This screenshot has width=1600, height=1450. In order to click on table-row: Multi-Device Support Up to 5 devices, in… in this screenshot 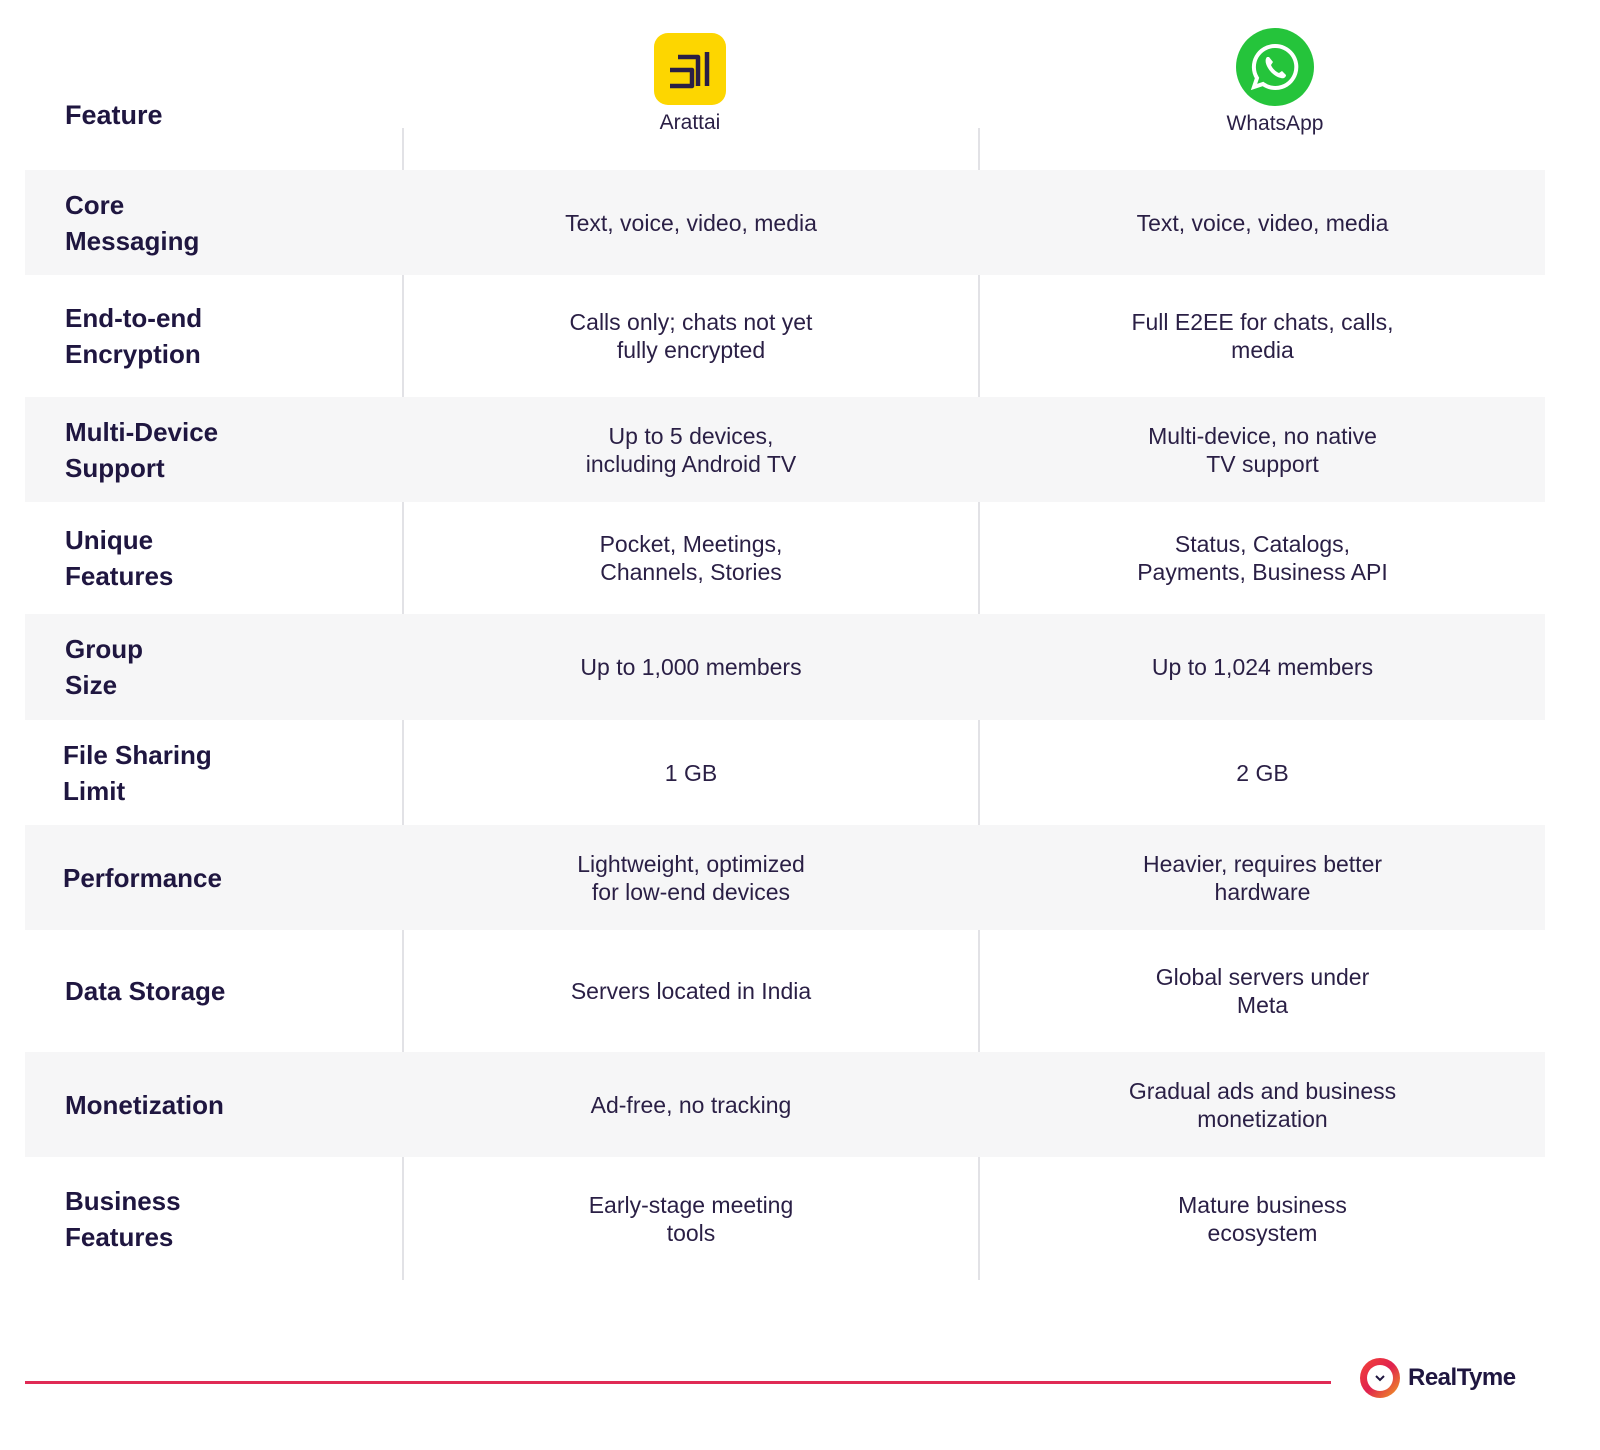, I will do `click(785, 449)`.